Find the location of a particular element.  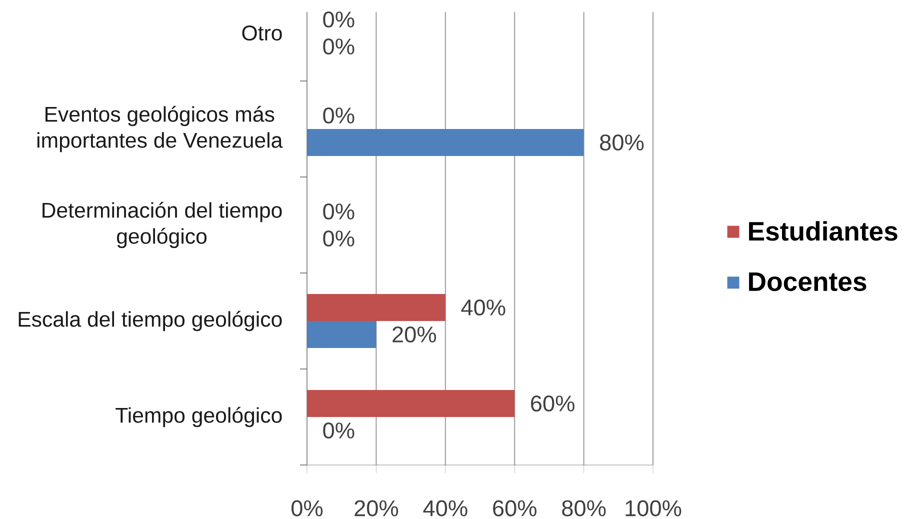

x-tick-label: 60% is located at coordinates (514, 508).